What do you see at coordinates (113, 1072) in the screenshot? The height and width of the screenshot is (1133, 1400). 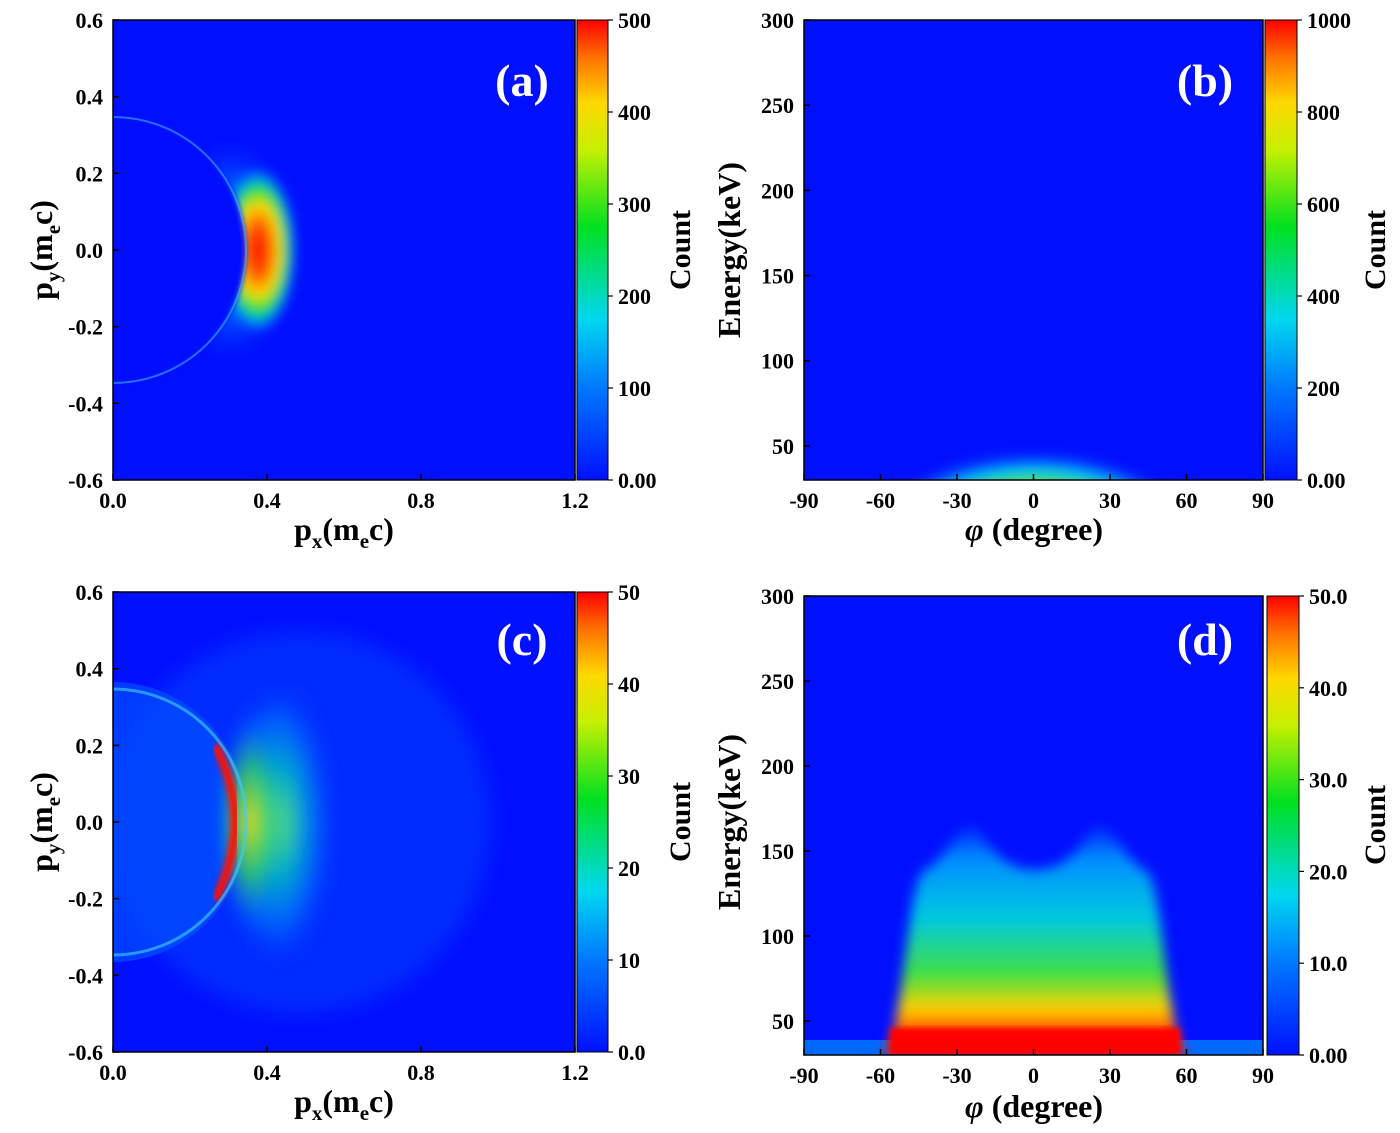 I see `panel-c-xtick-label: 0.0` at bounding box center [113, 1072].